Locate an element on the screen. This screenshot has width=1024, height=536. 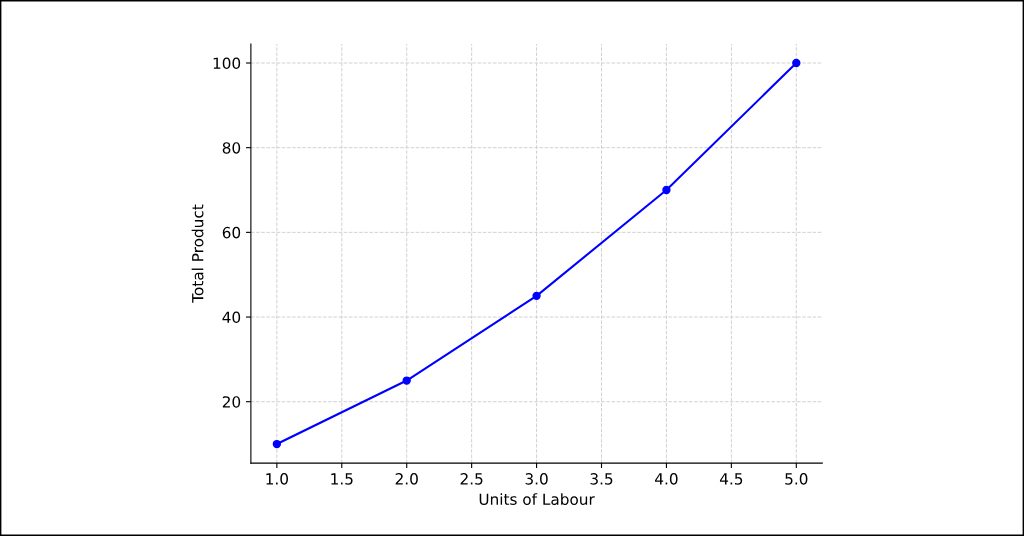
x-tick-label: 1.0 is located at coordinates (277, 479).